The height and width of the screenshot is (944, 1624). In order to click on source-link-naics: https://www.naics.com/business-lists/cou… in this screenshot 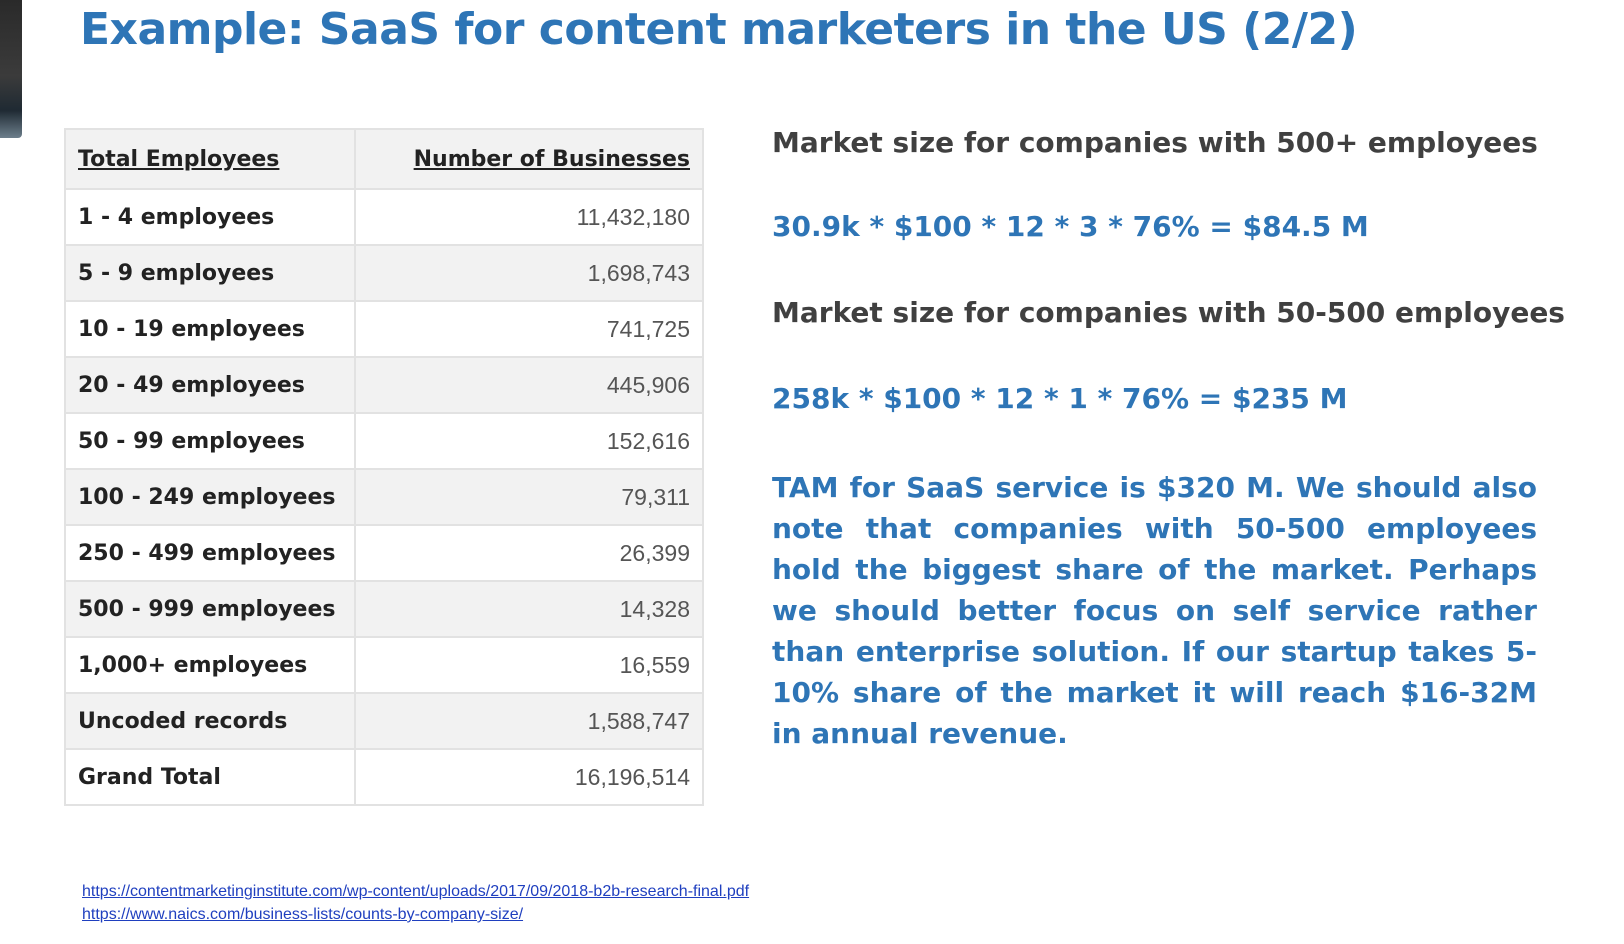, I will do `click(303, 914)`.